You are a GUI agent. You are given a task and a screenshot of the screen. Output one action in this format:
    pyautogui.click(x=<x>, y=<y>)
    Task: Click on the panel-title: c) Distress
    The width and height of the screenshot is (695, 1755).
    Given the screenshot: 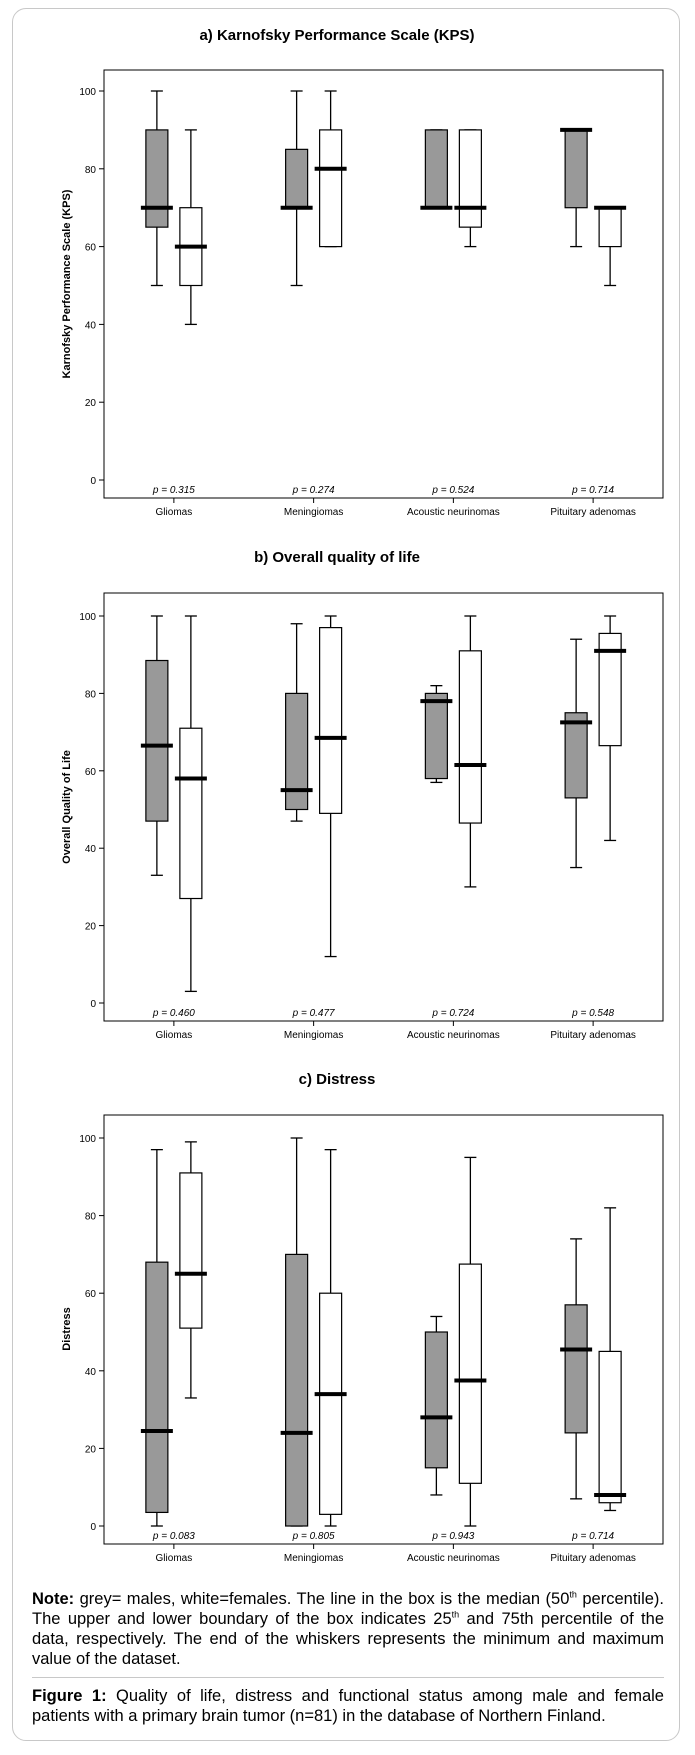 What is the action you would take?
    pyautogui.click(x=337, y=1079)
    